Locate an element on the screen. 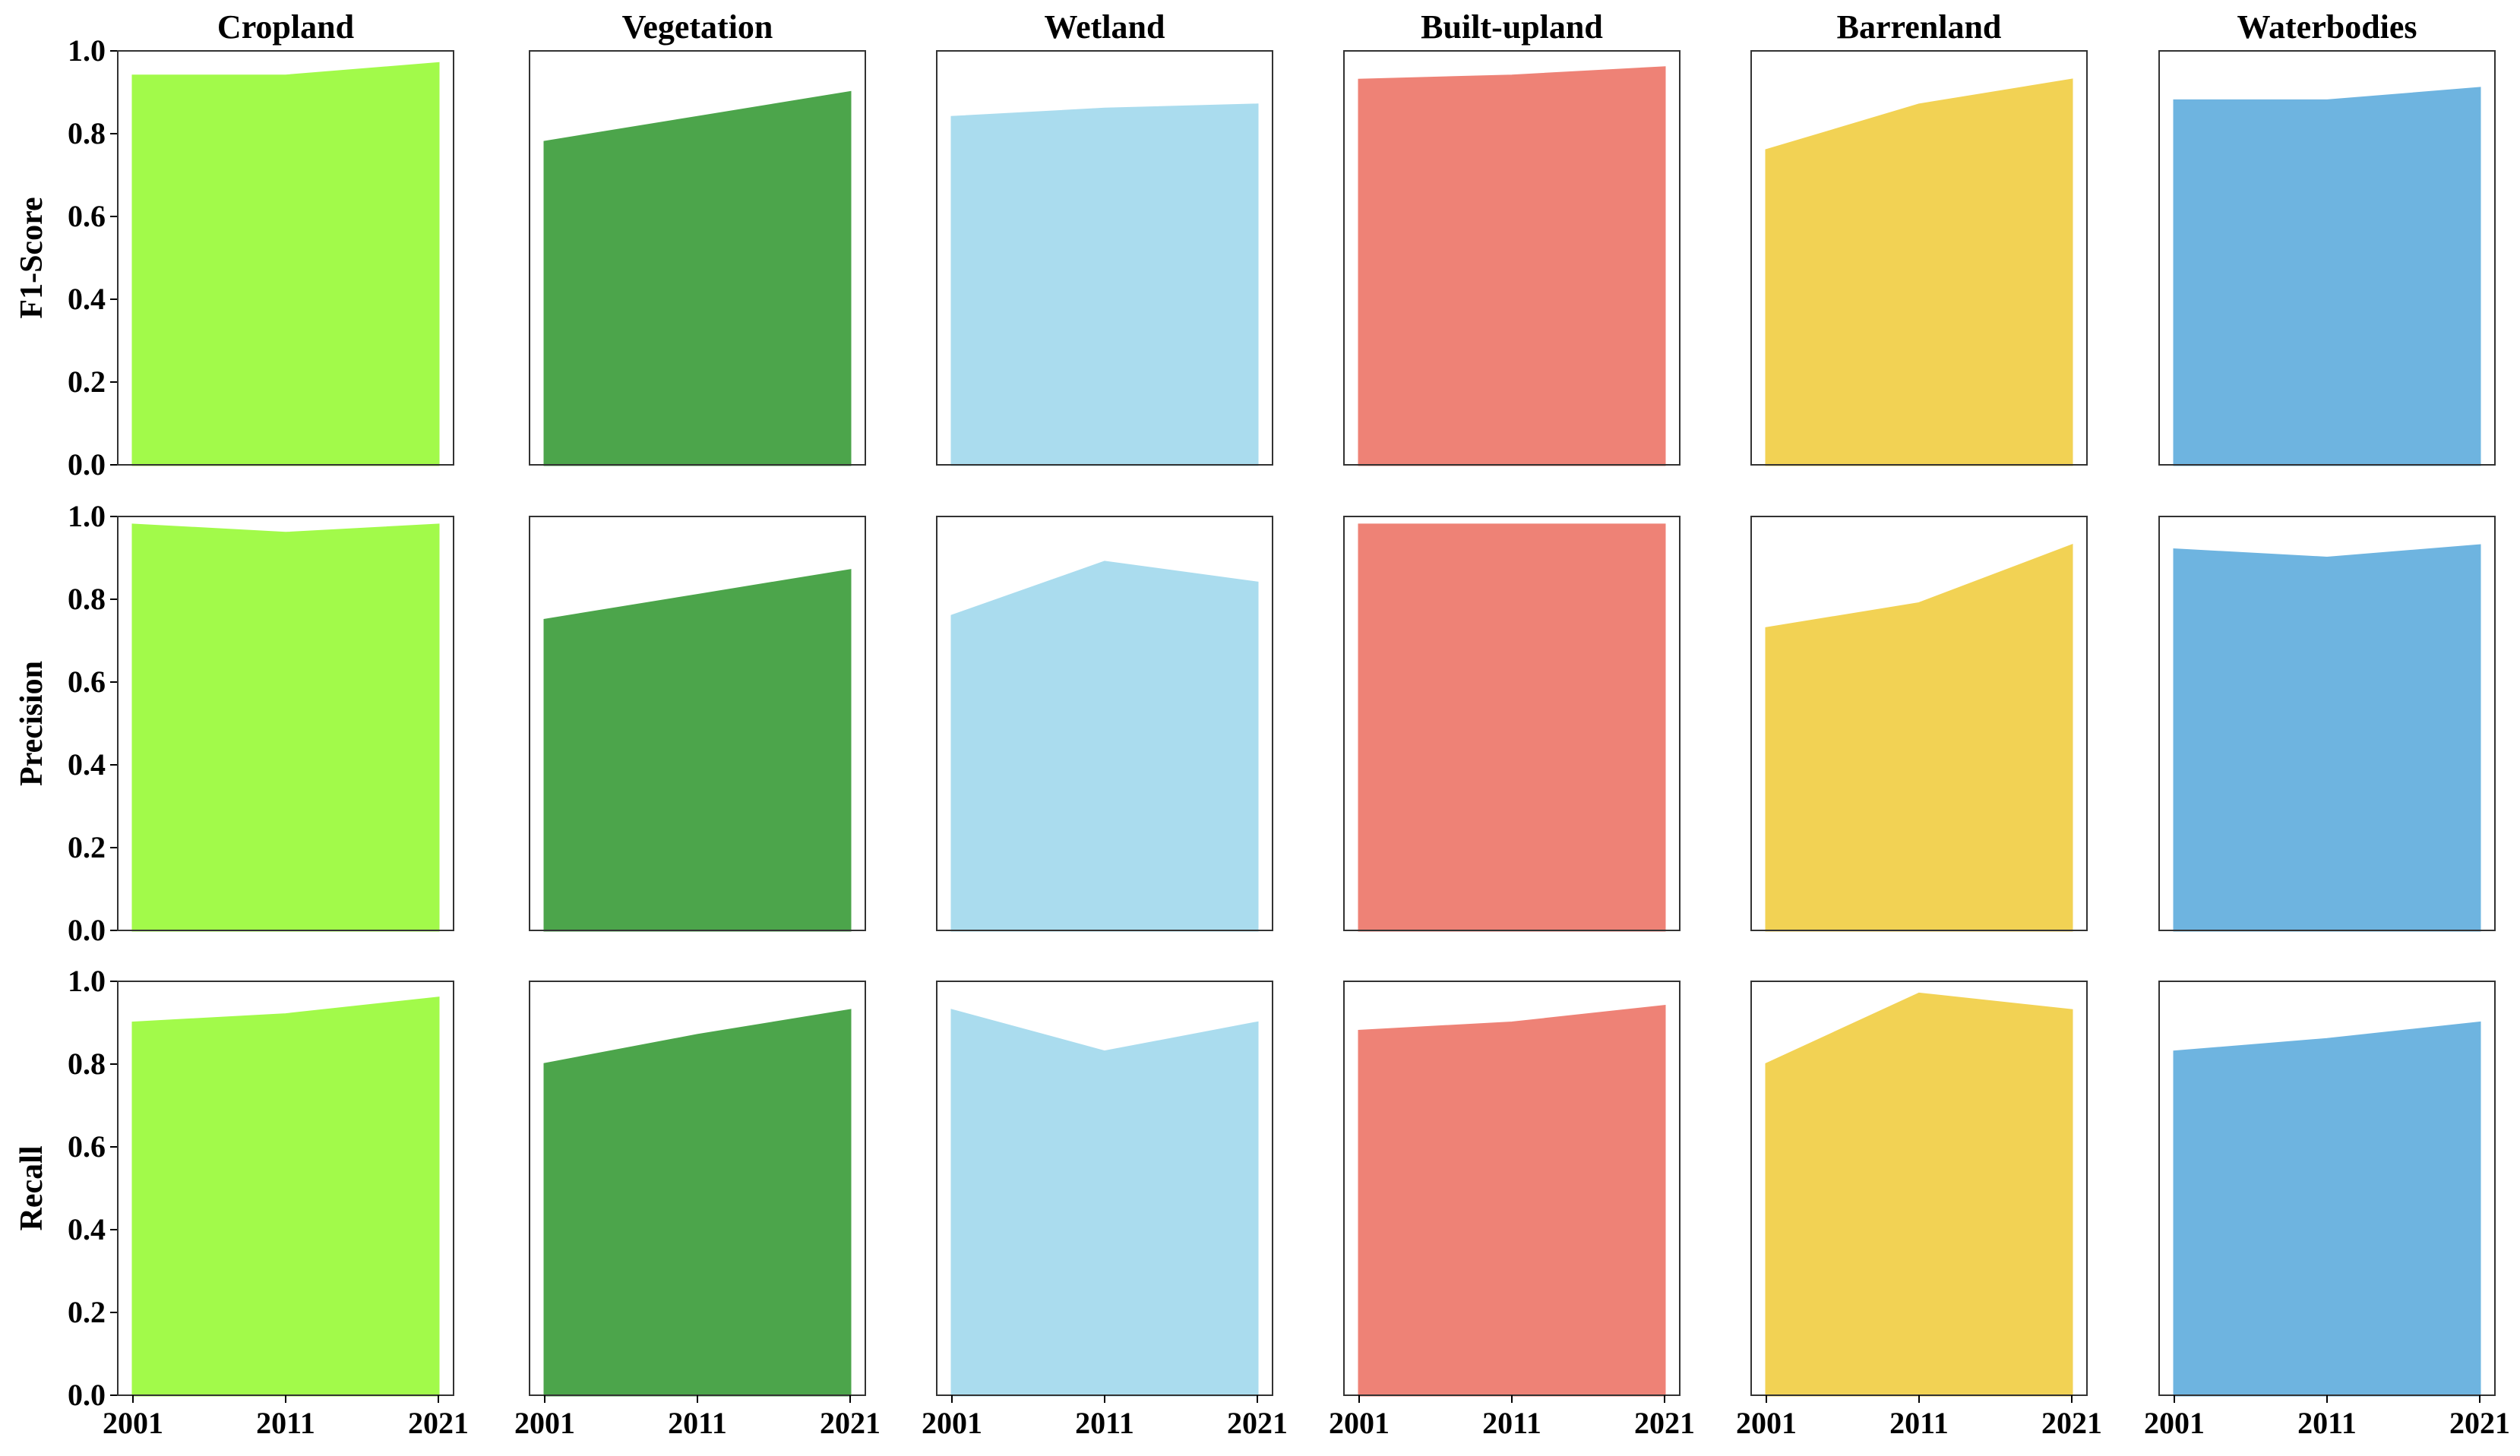 The image size is (2520, 1456). area-wetland-f1-score is located at coordinates (1104, 284).